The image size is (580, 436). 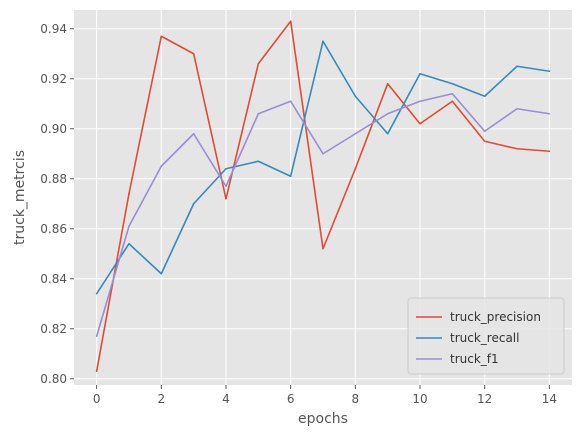 I want to click on y-axis-ticks: 0.80 0.82 0.84 0.86 0.88 0.90 0.92 0.94, so click(x=57, y=204).